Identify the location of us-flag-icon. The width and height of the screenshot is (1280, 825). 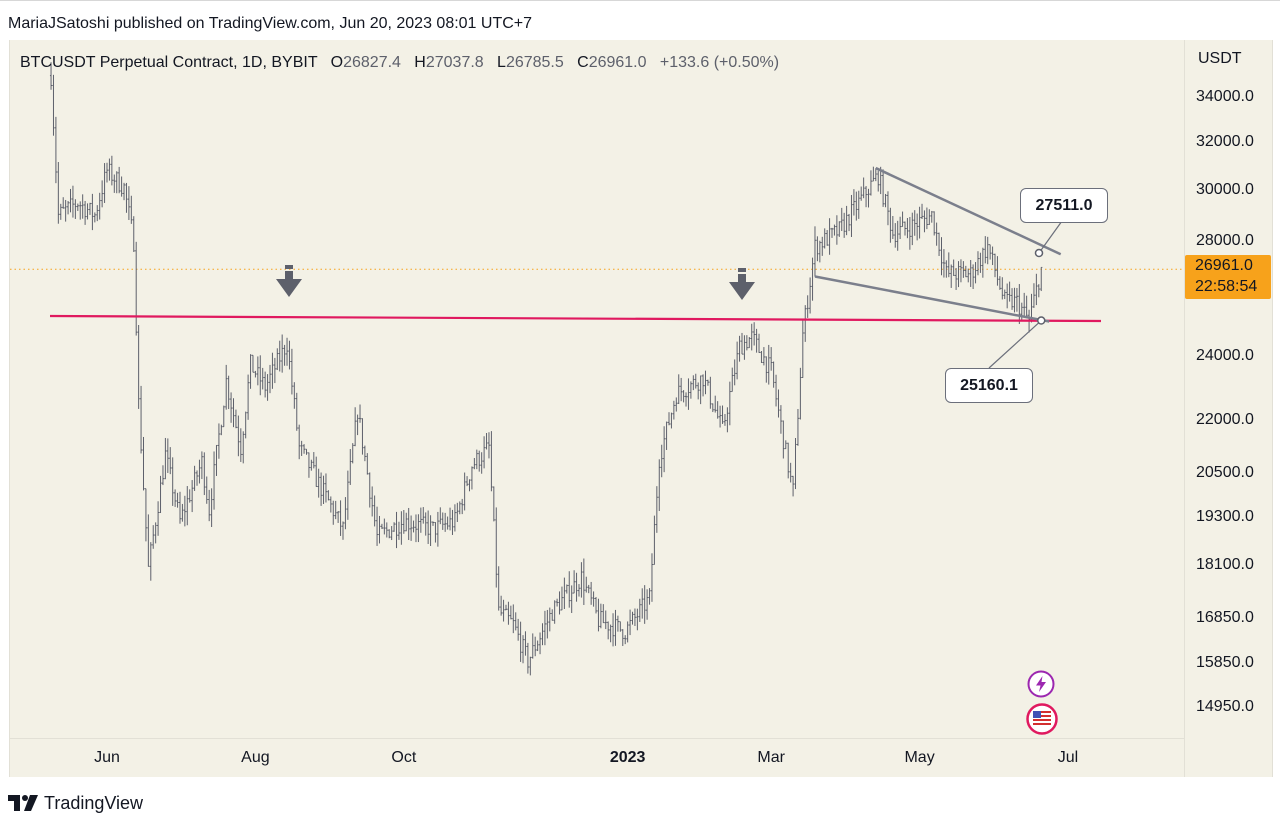
(1043, 719).